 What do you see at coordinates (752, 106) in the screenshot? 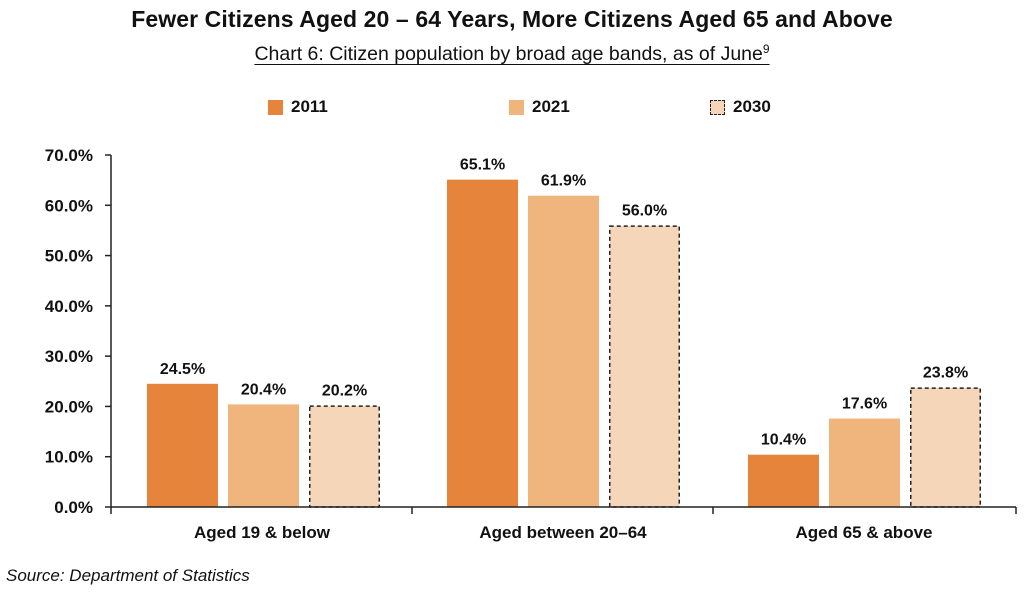
I see `legend-label-2030: 2030` at bounding box center [752, 106].